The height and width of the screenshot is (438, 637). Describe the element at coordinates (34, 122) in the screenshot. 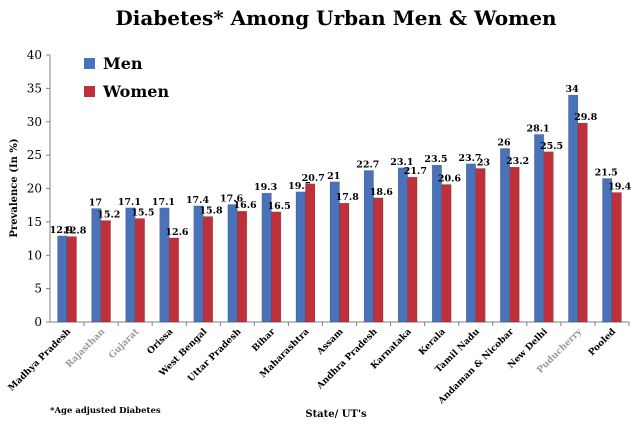

I see `y-tick-label: 30` at that location.